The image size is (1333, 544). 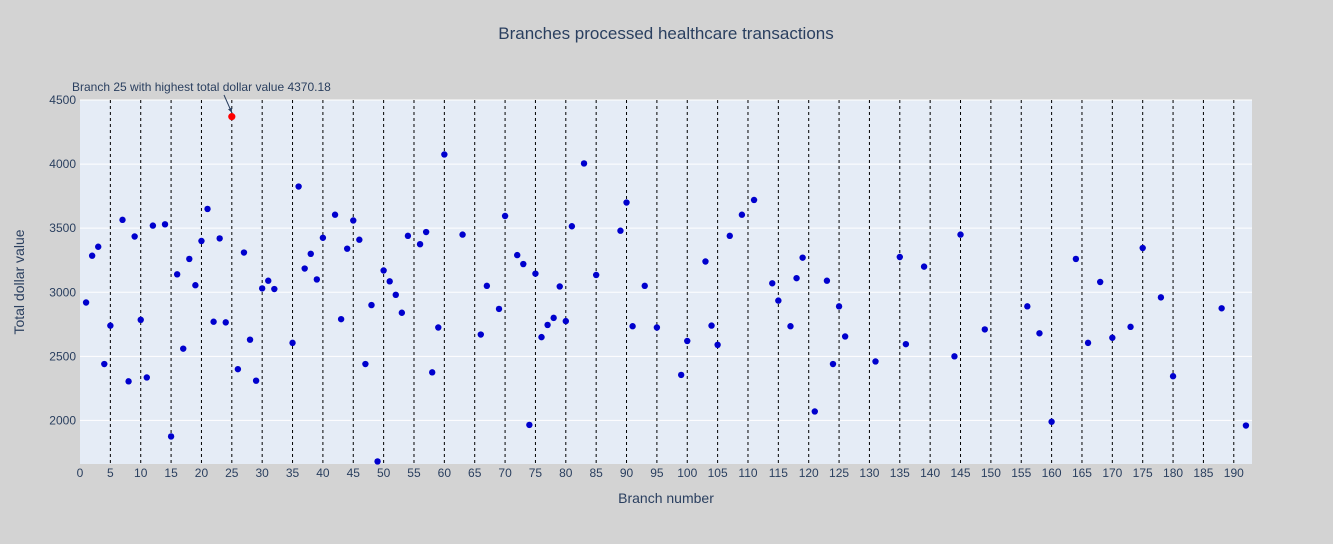 What do you see at coordinates (232, 473) in the screenshot?
I see `x-tick-label: 25` at bounding box center [232, 473].